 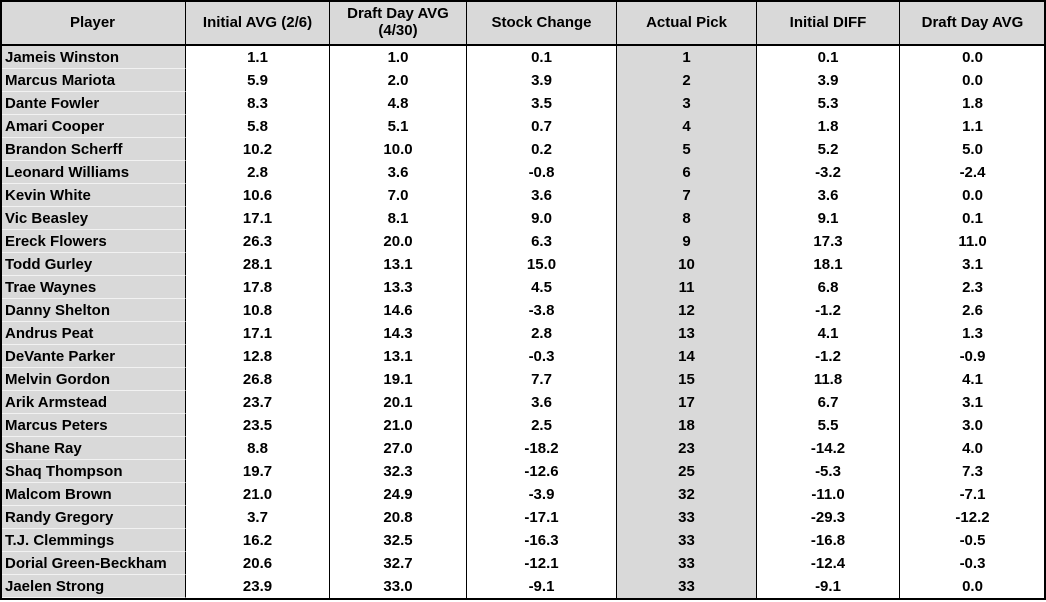 I want to click on value-cell: -12.1, so click(x=542, y=563).